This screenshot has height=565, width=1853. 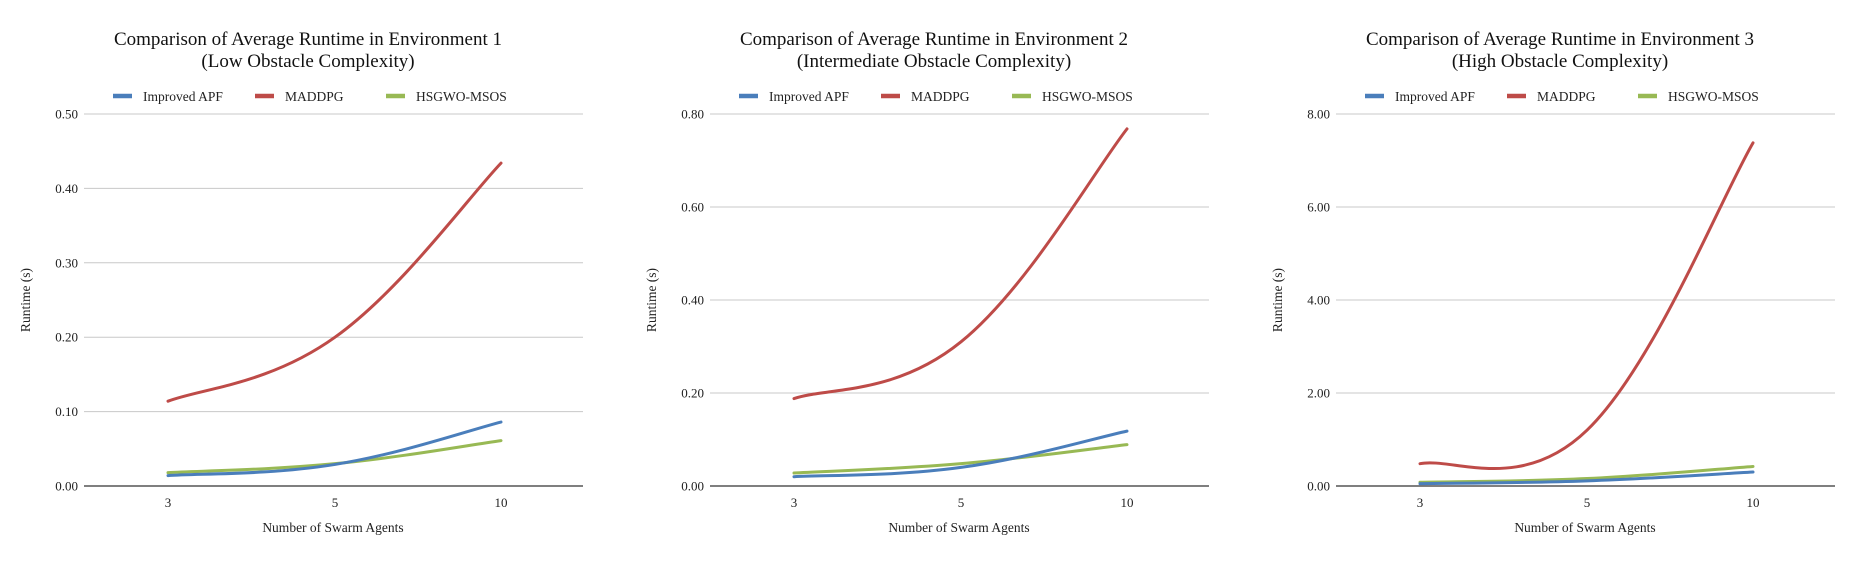 I want to click on y-tick-label: 4.00, so click(x=1318, y=300).